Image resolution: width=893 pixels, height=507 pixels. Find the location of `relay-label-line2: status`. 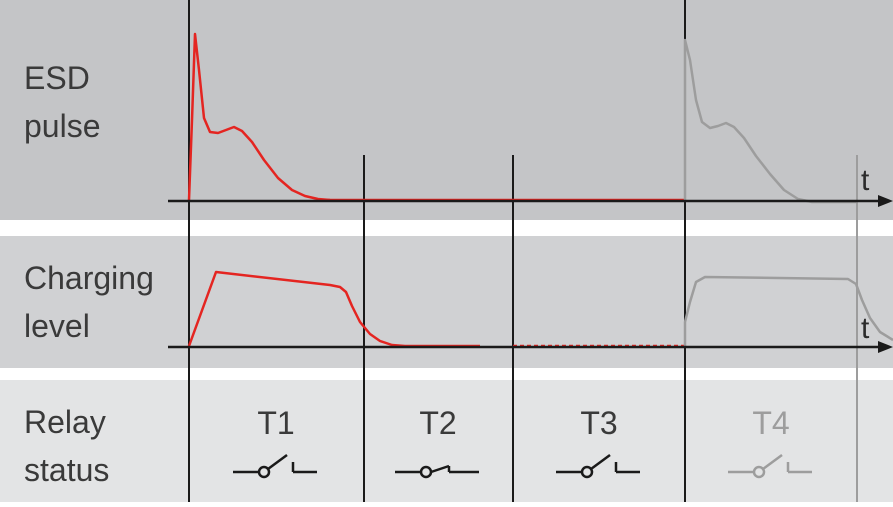

relay-label-line2: status is located at coordinates (67, 470).